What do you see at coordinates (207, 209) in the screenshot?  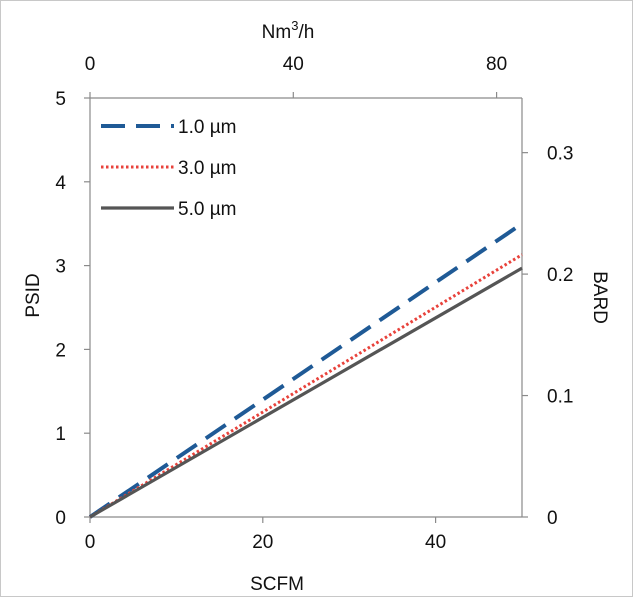 I see `legend-label-3: 5.0 µm` at bounding box center [207, 209].